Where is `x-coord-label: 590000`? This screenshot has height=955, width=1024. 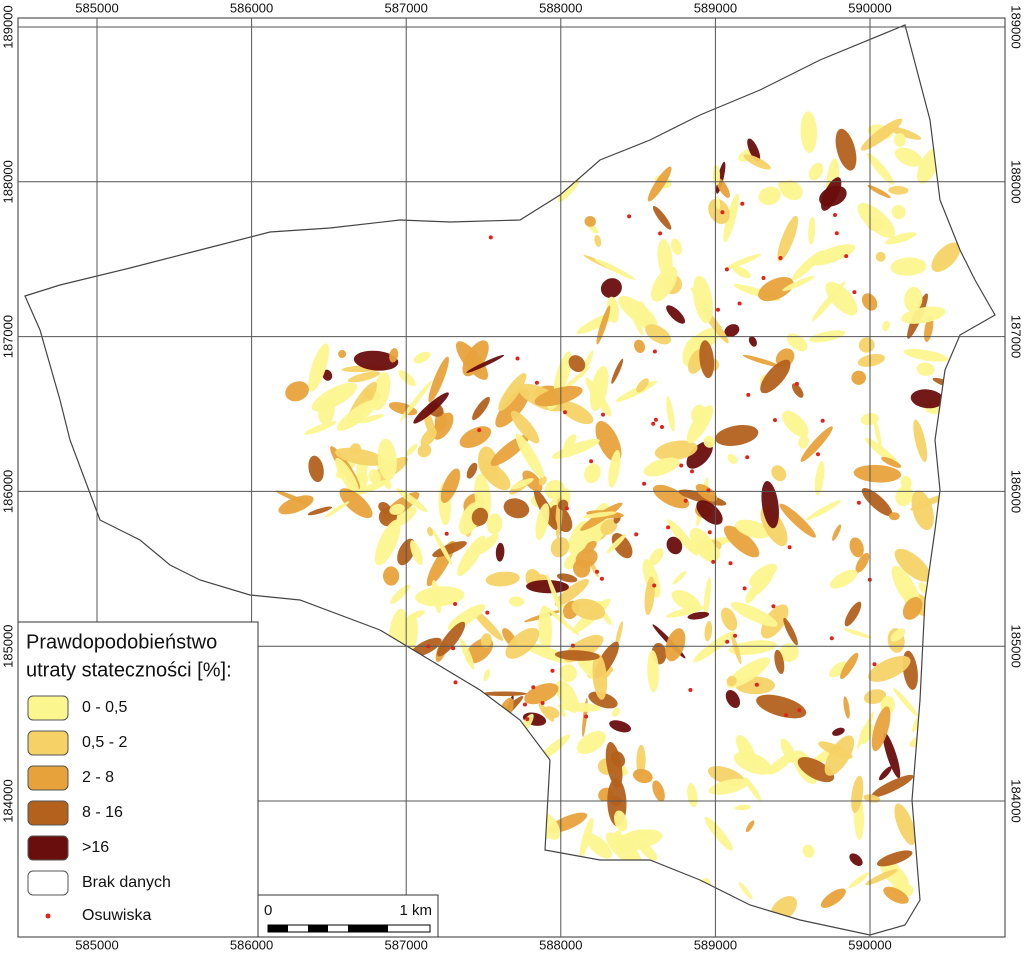 x-coord-label: 590000 is located at coordinates (869, 7).